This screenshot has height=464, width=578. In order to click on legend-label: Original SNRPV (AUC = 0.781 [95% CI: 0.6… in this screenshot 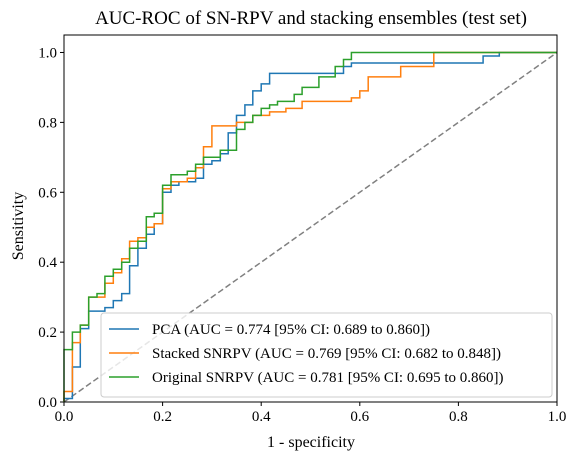, I will do `click(328, 378)`.